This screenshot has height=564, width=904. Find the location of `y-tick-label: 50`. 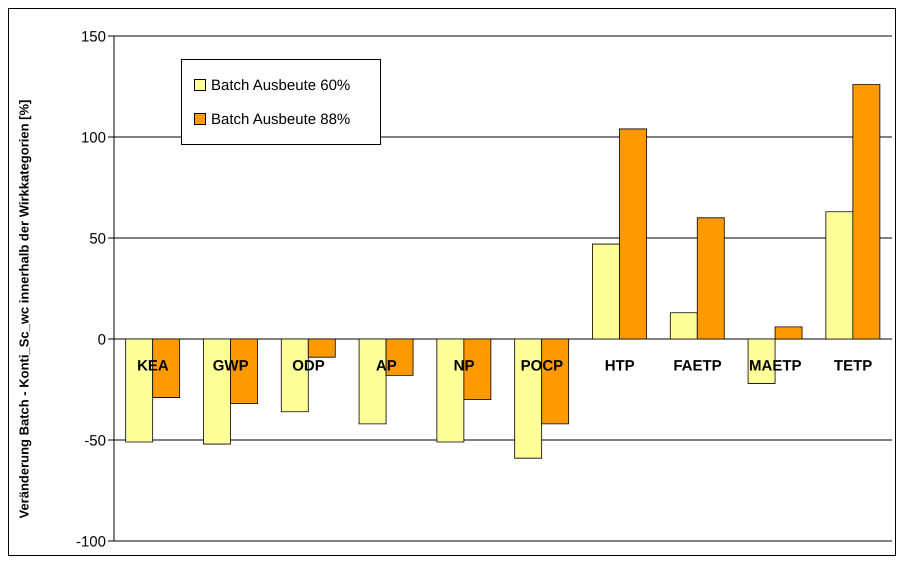

y-tick-label: 50 is located at coordinates (97, 239).